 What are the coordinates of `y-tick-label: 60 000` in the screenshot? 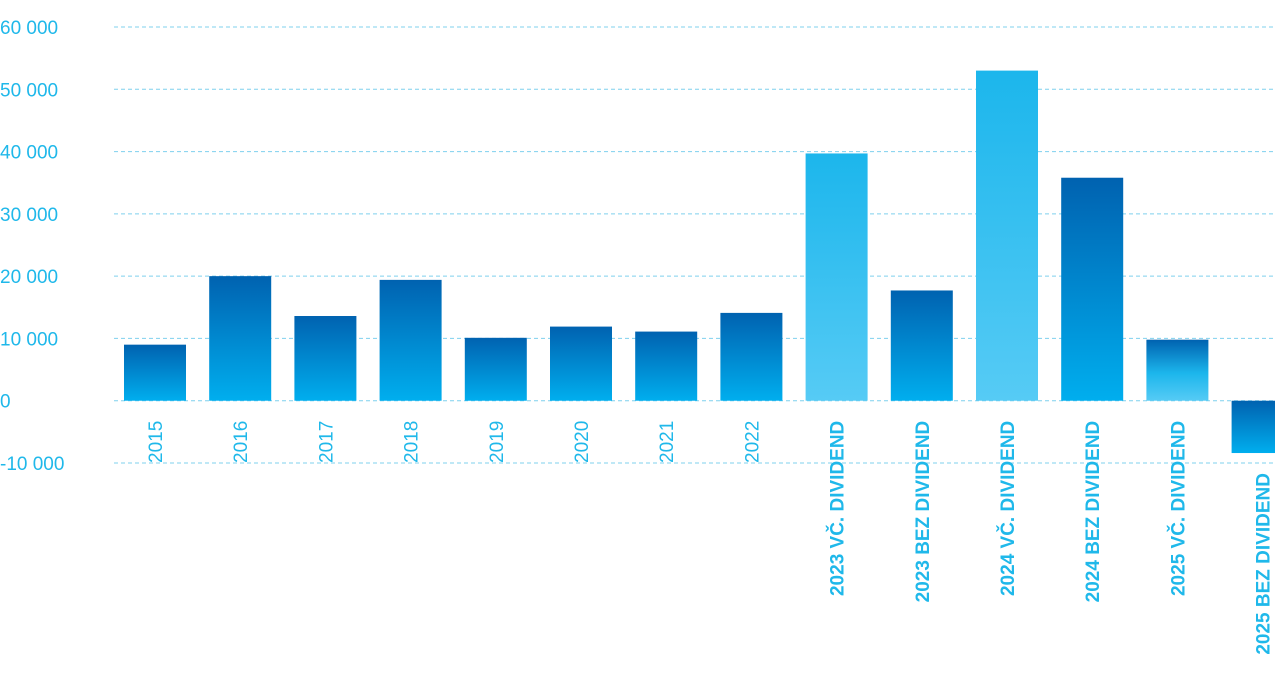 It's located at (29, 28).